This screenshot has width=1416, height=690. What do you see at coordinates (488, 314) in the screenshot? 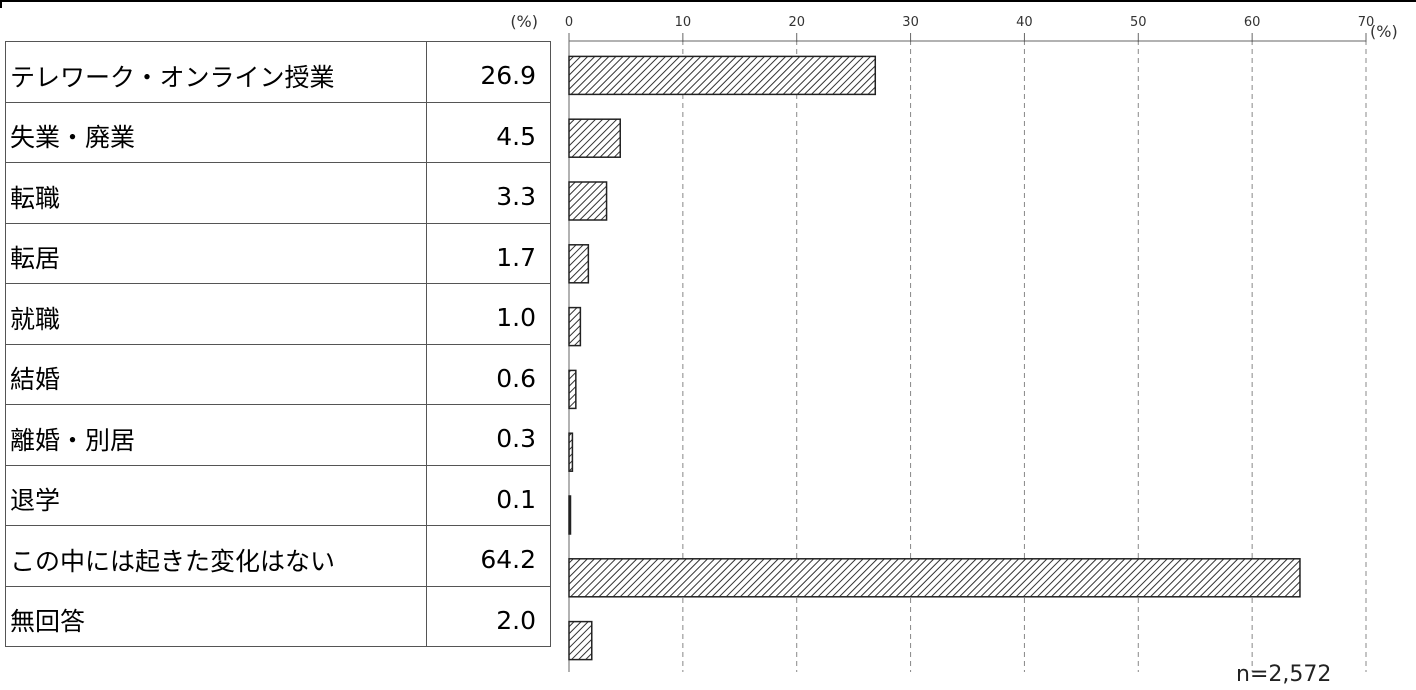
I see `value-label: 1.0` at bounding box center [488, 314].